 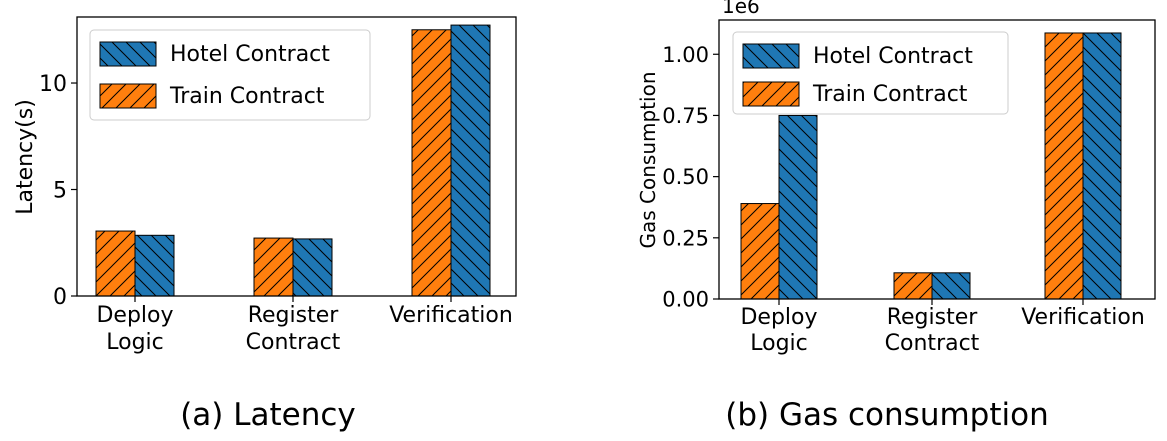 What do you see at coordinates (648, 160) in the screenshot?
I see `gas-y-axis-label: Gas Consumption` at bounding box center [648, 160].